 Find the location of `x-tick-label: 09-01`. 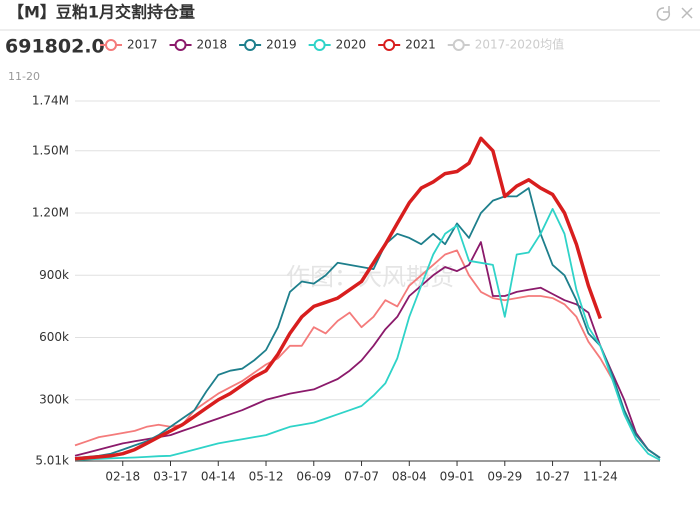

x-tick-label: 09-01 is located at coordinates (457, 477).